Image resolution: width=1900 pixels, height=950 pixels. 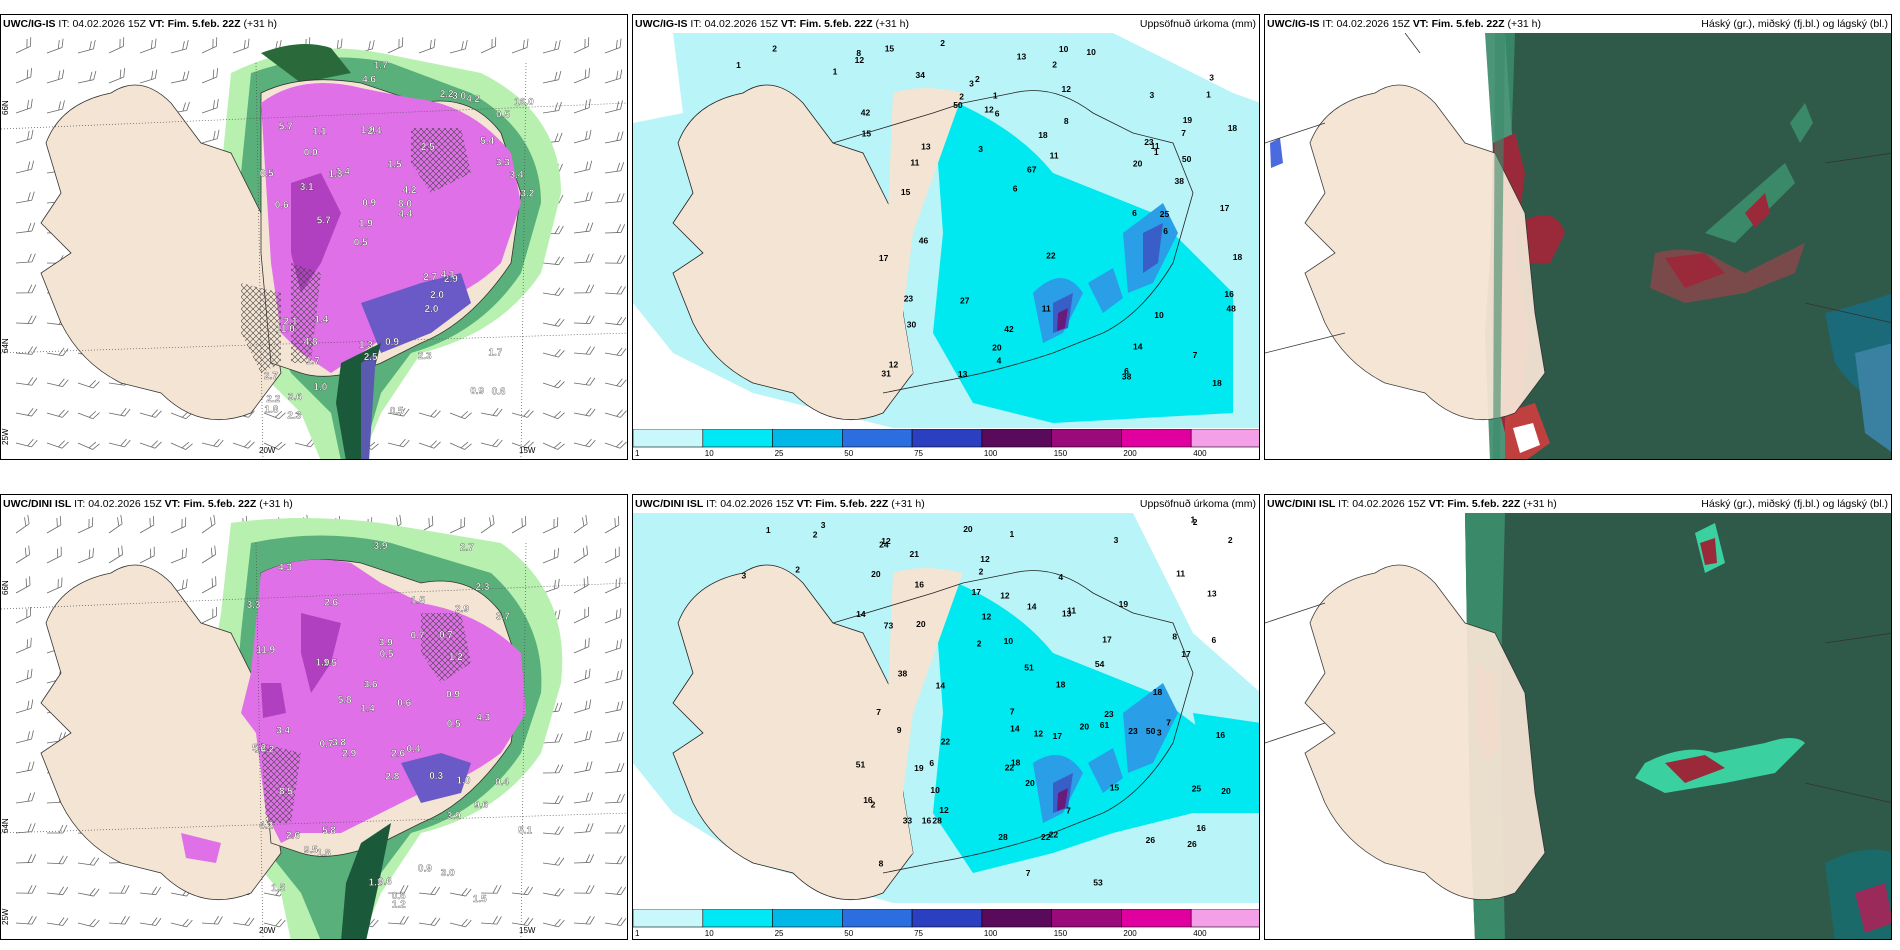 What do you see at coordinates (884, 544) in the screenshot?
I see `value-label: 24` at bounding box center [884, 544].